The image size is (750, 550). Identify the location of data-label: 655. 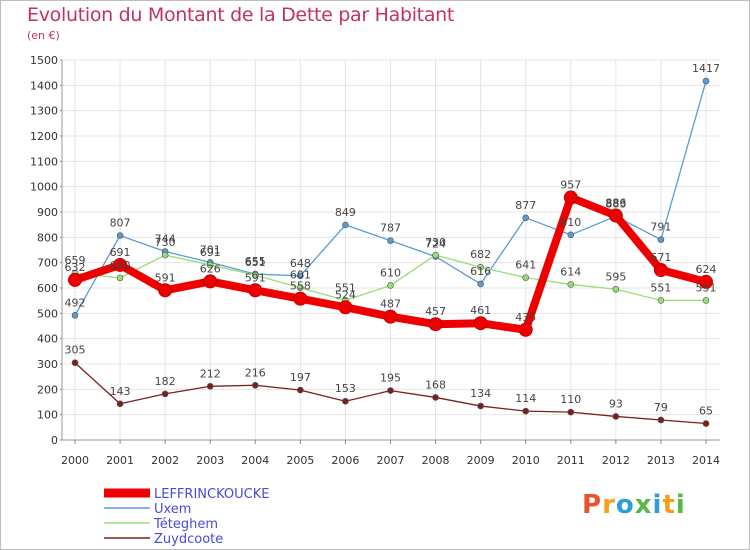
(255, 261).